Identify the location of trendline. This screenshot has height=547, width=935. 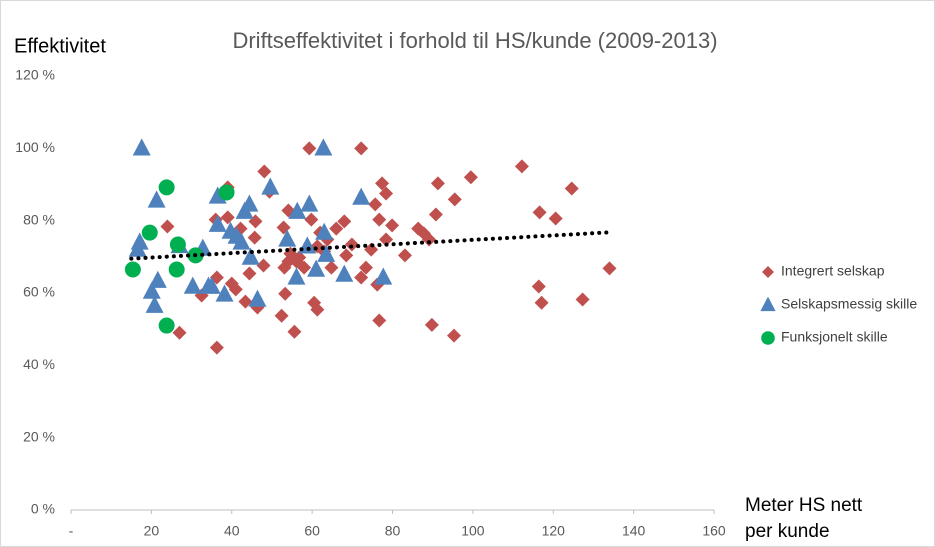
(371, 245).